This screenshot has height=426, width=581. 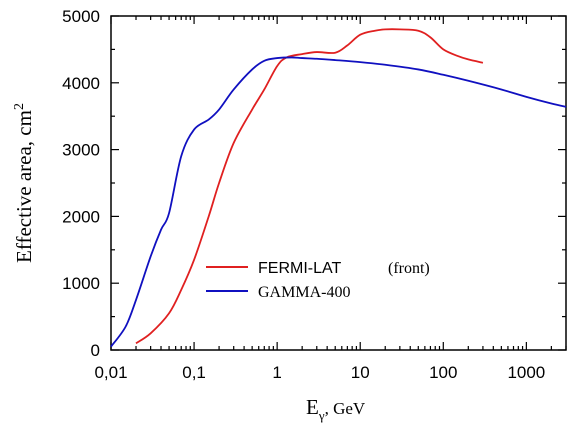 What do you see at coordinates (336, 409) in the screenshot?
I see `x-axis-title: Eγ, GeV` at bounding box center [336, 409].